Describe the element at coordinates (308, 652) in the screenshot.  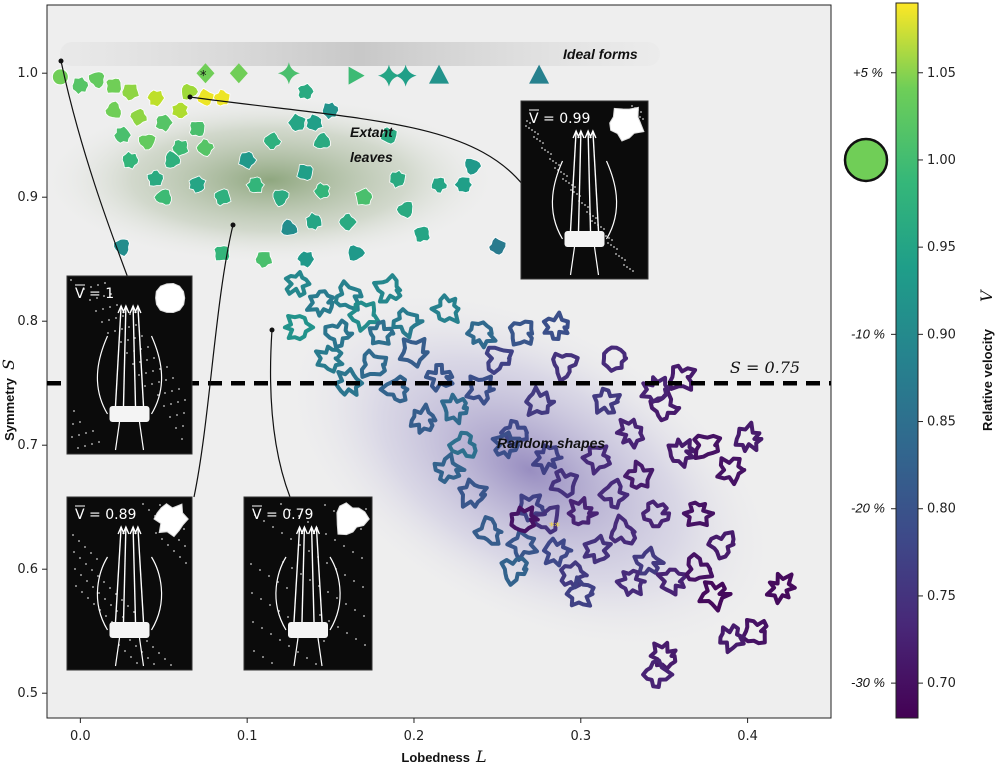
I see `inset-trail` at that location.